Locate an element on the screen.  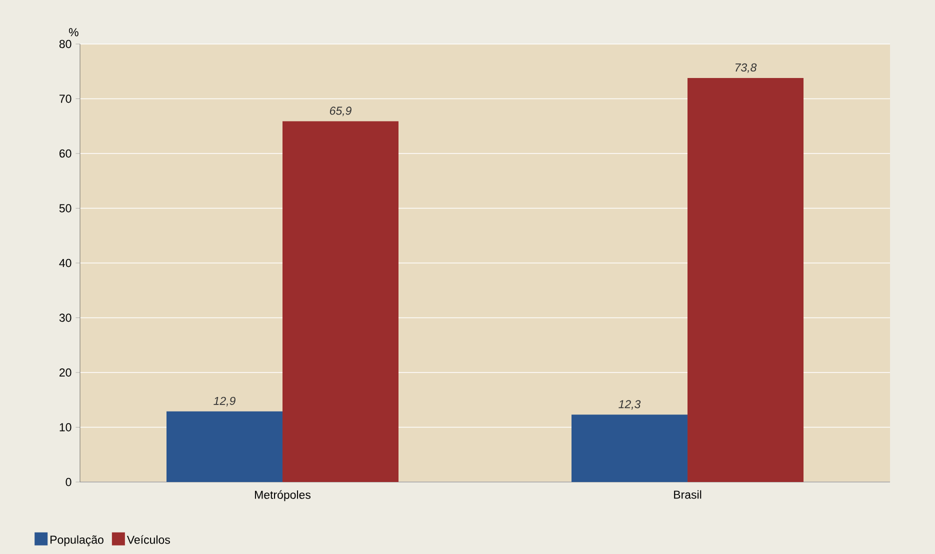
y-tick-label: 30 is located at coordinates (65, 318).